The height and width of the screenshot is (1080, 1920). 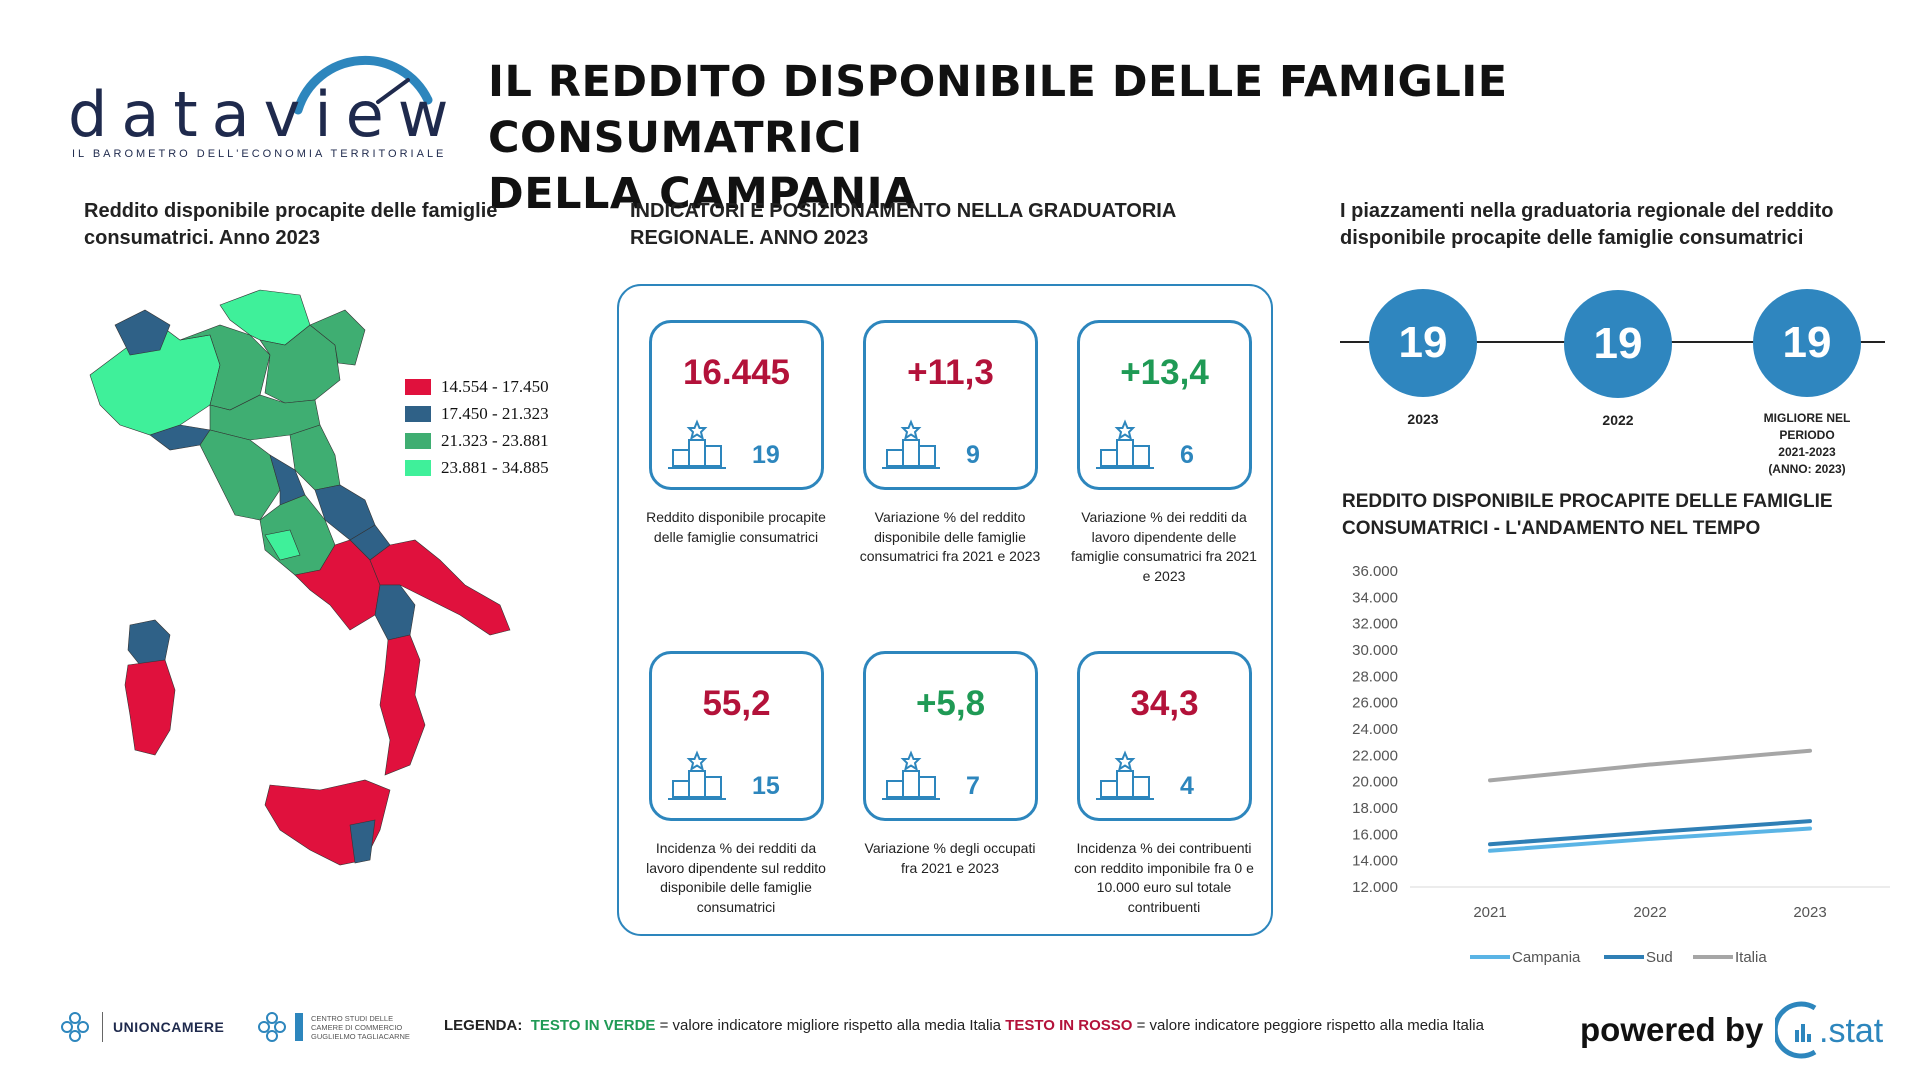 I want to click on series-line-campania, so click(x=1650, y=839).